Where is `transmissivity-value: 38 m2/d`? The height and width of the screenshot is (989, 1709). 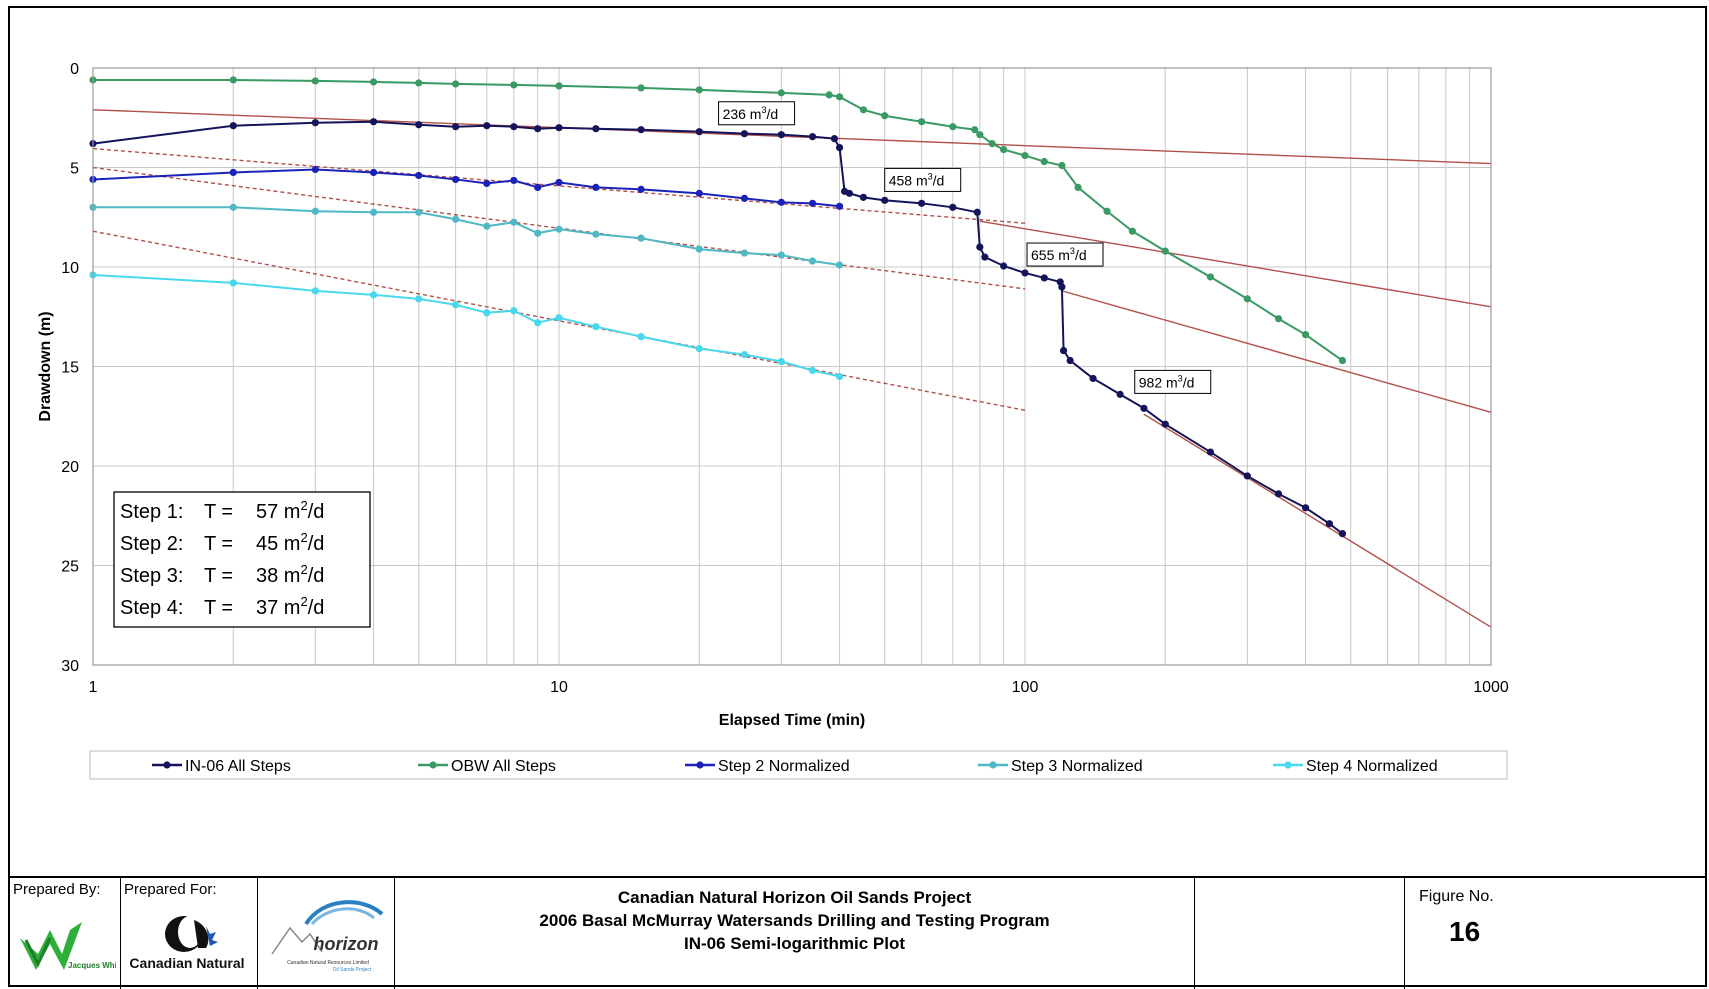
transmissivity-value: 38 m2/d is located at coordinates (290, 574).